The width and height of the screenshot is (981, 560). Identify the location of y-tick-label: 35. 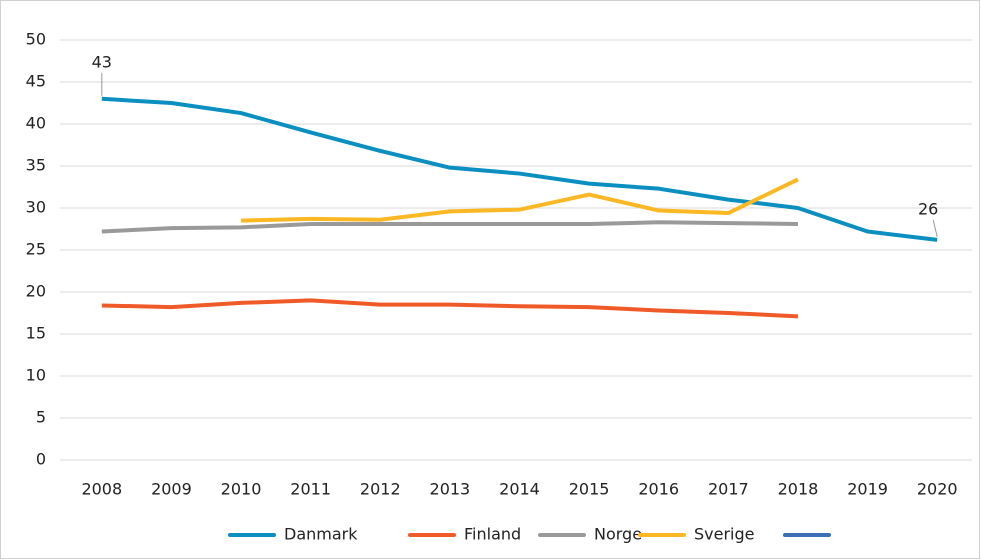
(36, 165).